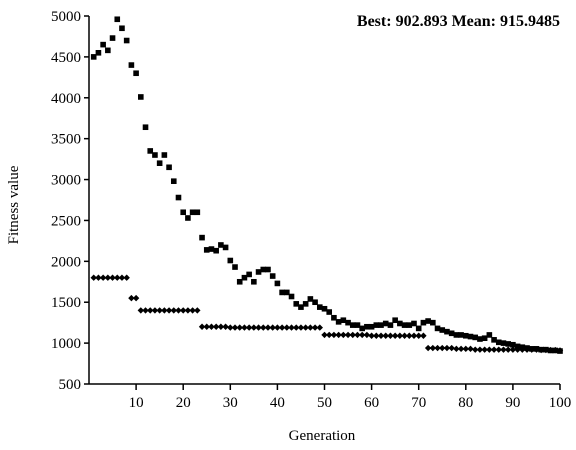  I want to click on y-tick-label: 4000, so click(66, 99).